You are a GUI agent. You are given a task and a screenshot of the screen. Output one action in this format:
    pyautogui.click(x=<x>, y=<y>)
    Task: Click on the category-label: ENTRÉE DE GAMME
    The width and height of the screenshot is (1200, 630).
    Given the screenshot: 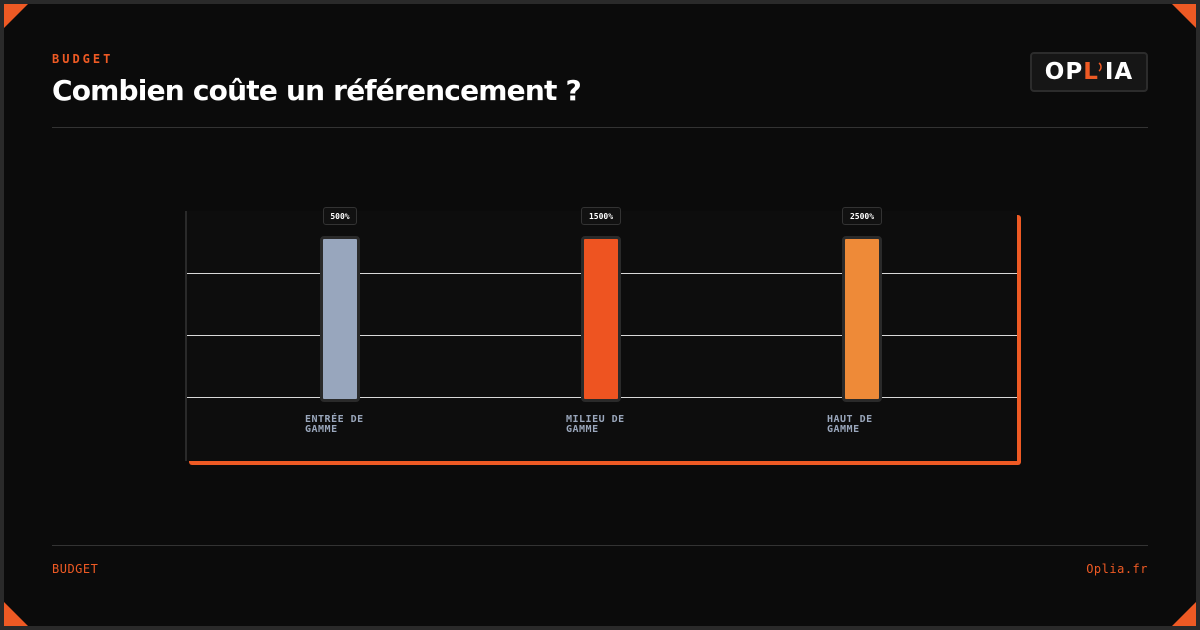 What is the action you would take?
    pyautogui.click(x=334, y=424)
    